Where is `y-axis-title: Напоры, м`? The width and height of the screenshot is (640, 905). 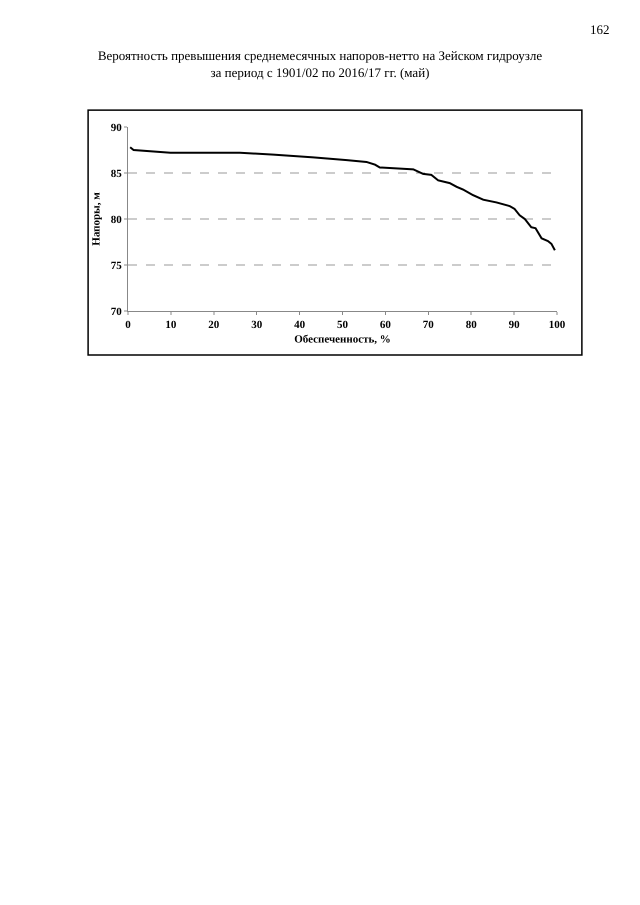
y-axis-title: Напоры, м is located at coordinates (96, 219).